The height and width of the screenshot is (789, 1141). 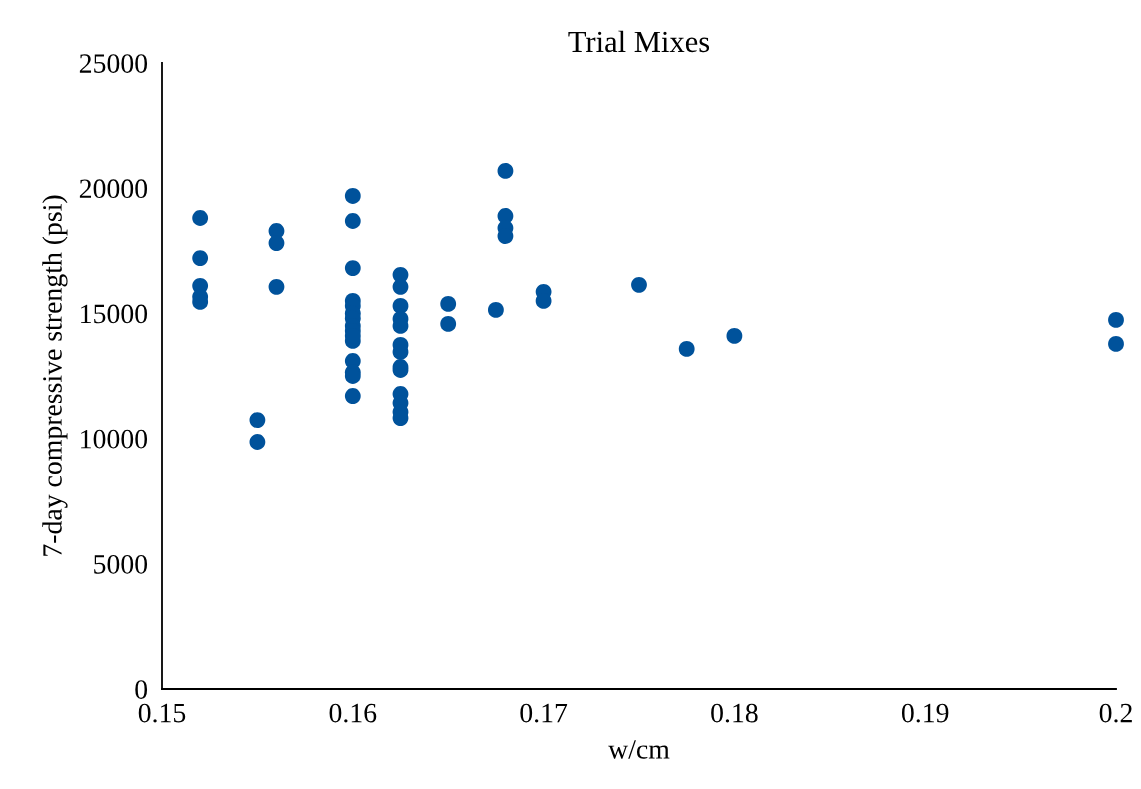 What do you see at coordinates (113, 63) in the screenshot?
I see `y-tick-label: 25000` at bounding box center [113, 63].